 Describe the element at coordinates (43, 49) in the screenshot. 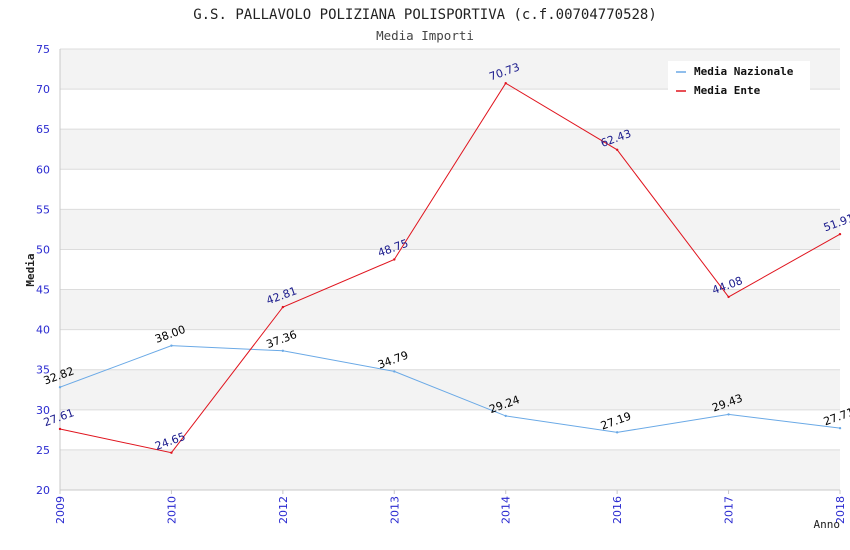

I see `y-tick-label: 75` at that location.